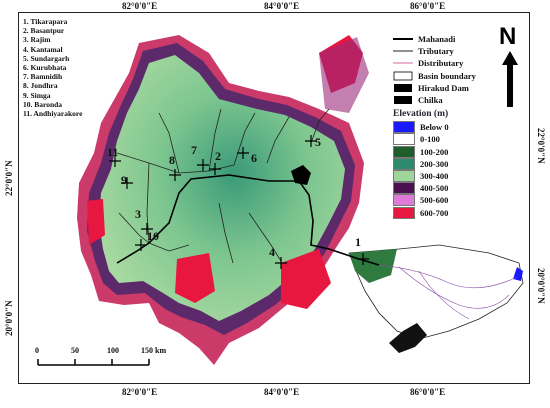 The width and height of the screenshot is (550, 408). I want to click on elevation-label: 500-600, so click(434, 200).